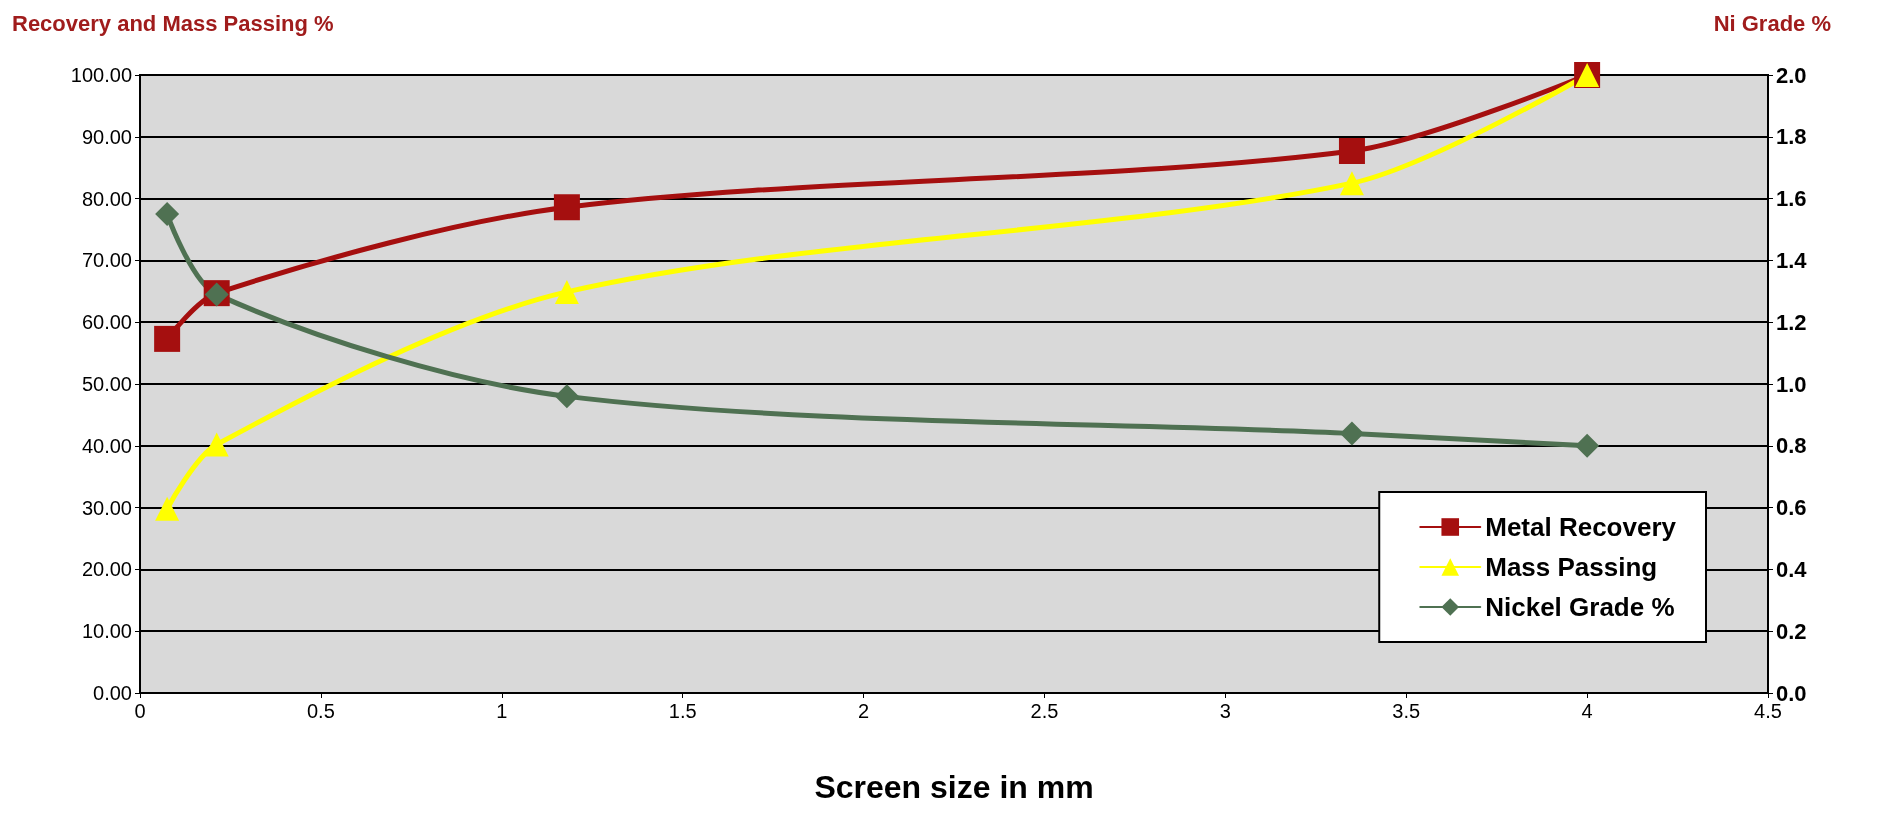 This screenshot has width=1889, height=825. What do you see at coordinates (863, 711) in the screenshot?
I see `x-tick-label: 2` at bounding box center [863, 711].